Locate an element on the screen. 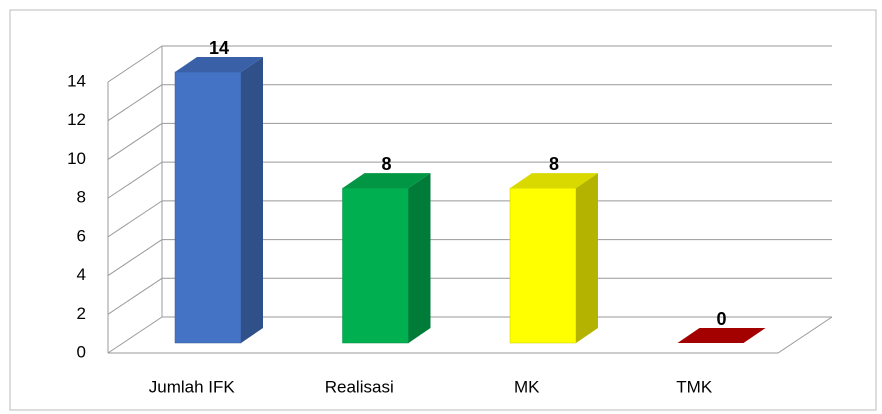  y-tick-label: 0 is located at coordinates (81, 351).